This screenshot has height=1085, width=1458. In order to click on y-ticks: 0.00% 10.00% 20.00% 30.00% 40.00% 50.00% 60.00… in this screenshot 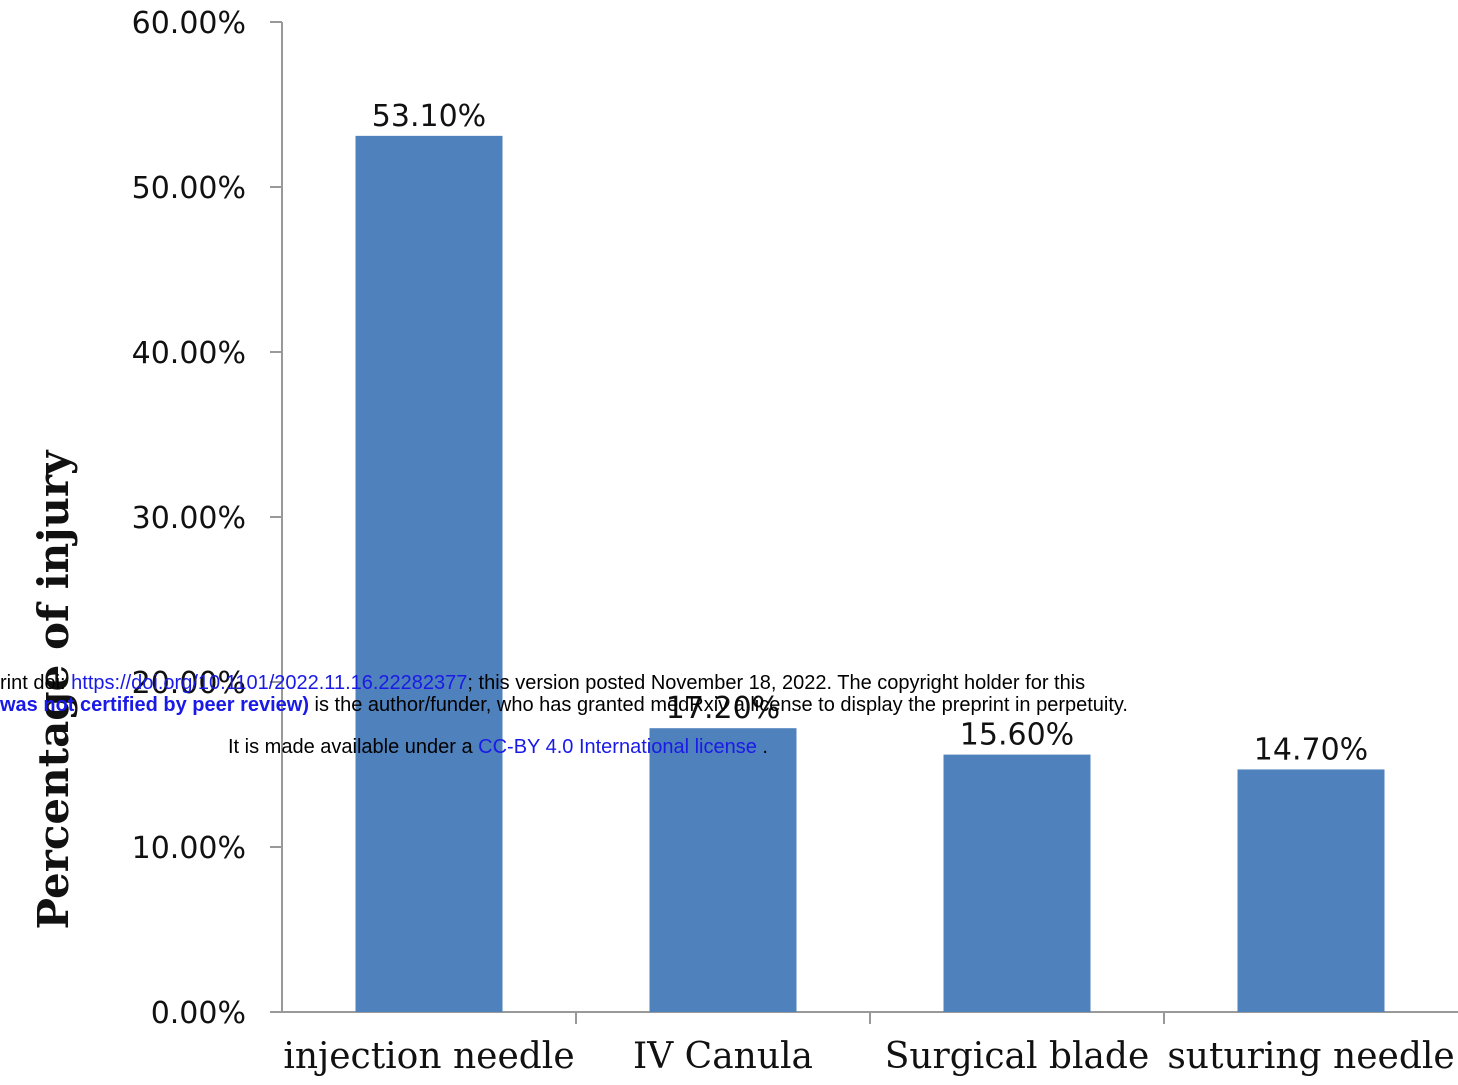, I will do `click(207, 518)`.